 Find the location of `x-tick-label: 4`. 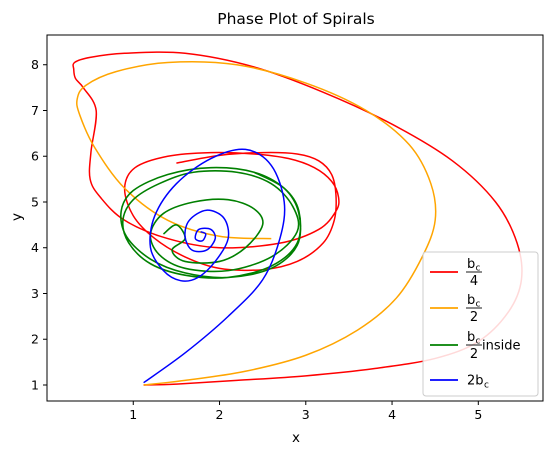

x-tick-label: 4 is located at coordinates (392, 414).